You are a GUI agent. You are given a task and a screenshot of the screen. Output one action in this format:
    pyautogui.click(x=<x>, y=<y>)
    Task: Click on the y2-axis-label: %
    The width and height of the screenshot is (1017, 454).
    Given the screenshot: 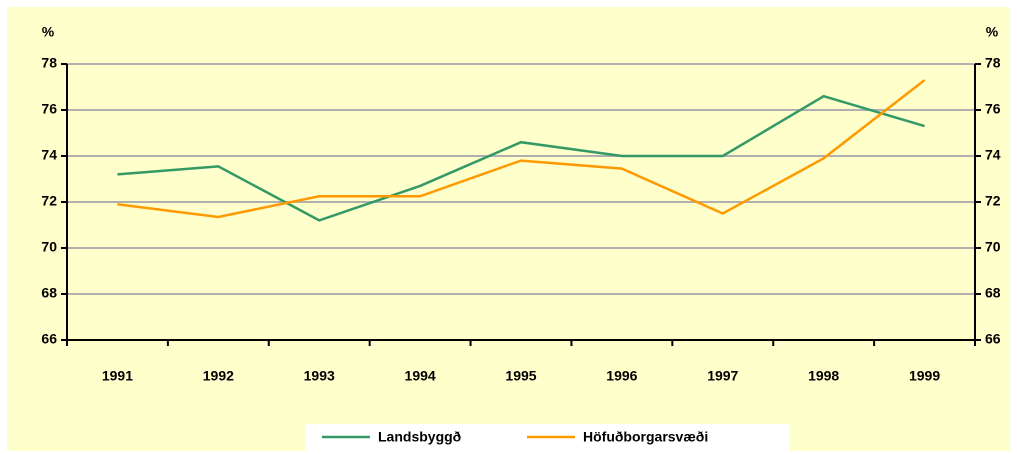 What is the action you would take?
    pyautogui.click(x=992, y=32)
    